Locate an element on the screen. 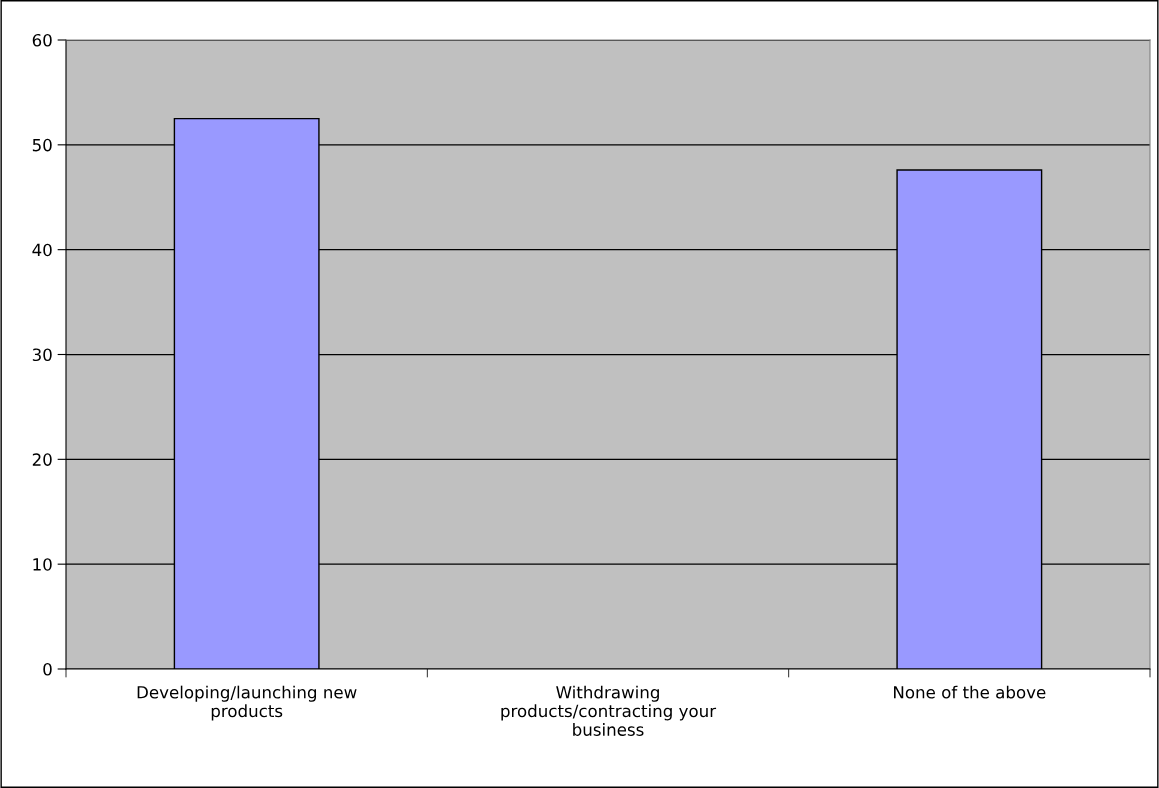 This screenshot has width=1159, height=788. y-tick-label: 10 is located at coordinates (42, 564).